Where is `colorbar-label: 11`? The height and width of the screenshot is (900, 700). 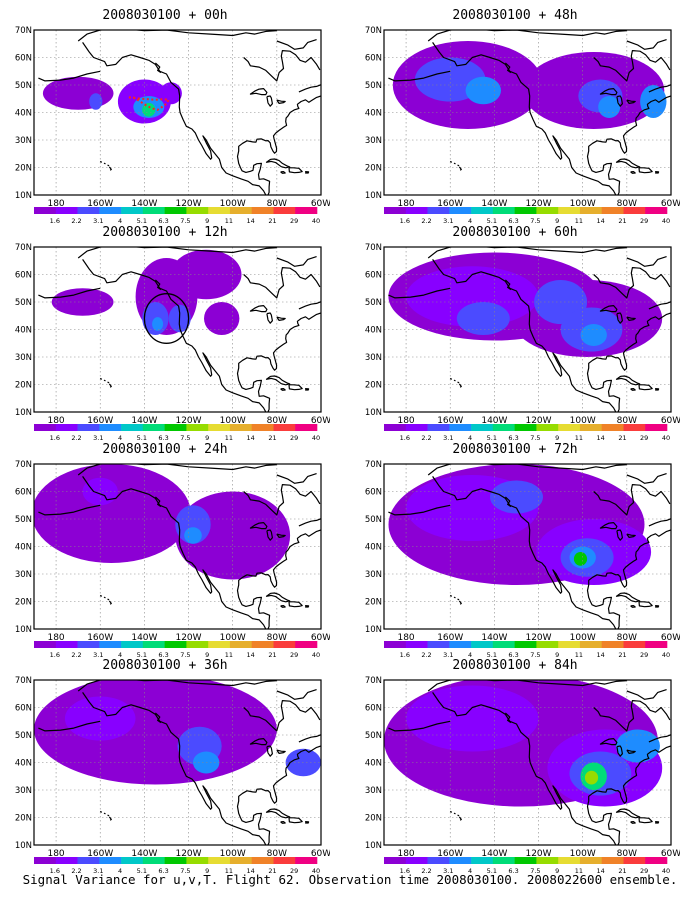 colorbar-label: 11 is located at coordinates (229, 438).